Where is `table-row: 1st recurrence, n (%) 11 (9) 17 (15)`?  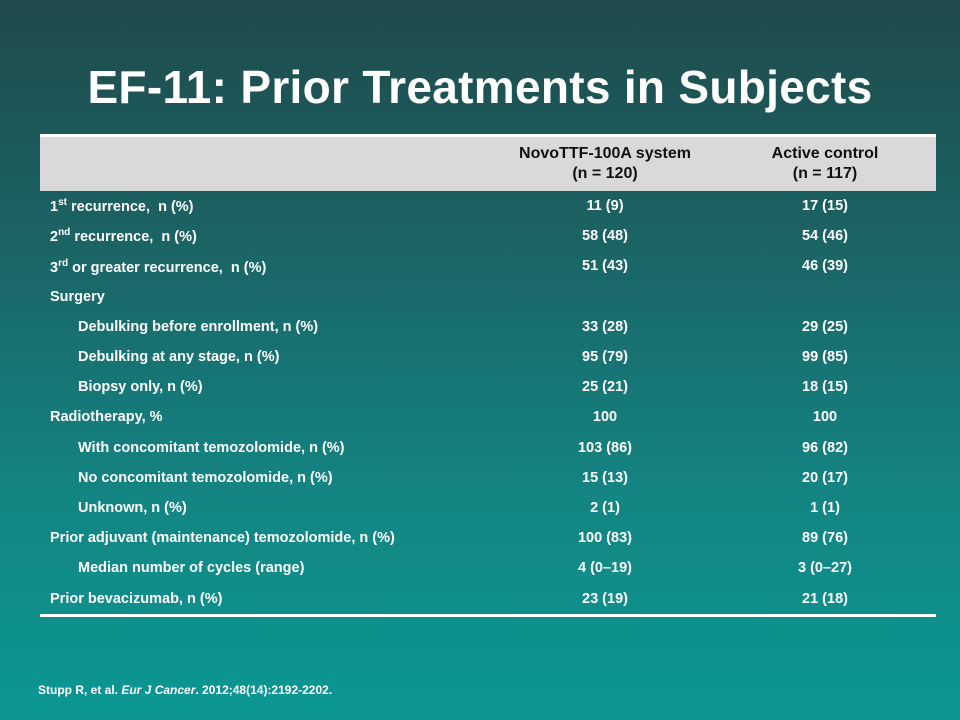 table-row: 1st recurrence, n (%) 11 (9) 17 (15) is located at coordinates (488, 206).